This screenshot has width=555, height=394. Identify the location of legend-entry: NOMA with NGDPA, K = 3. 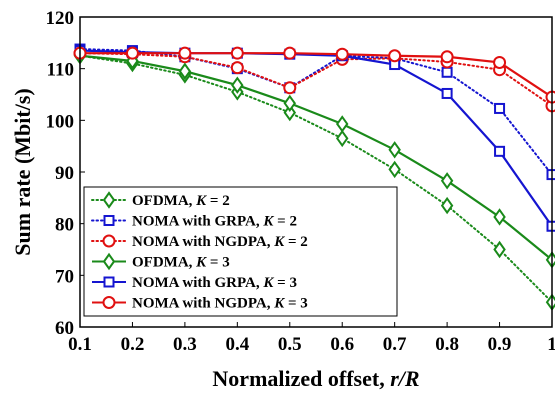
(200, 304).